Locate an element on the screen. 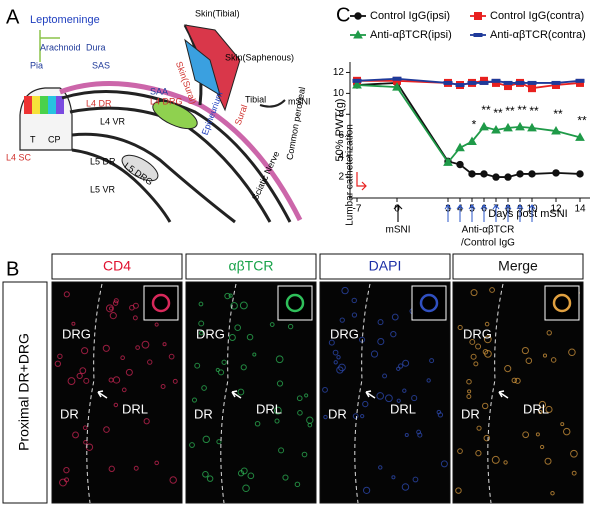  legend-label: Anti-αβTCR(contra) is located at coordinates (538, 35).